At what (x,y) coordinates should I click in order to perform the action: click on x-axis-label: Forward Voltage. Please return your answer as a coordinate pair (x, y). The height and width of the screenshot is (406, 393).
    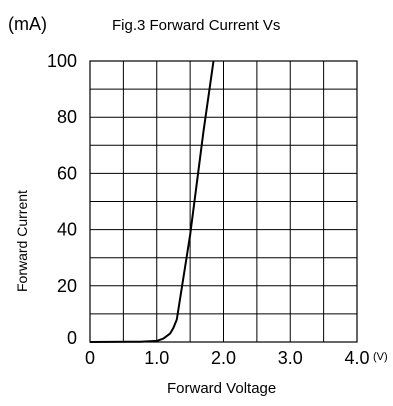
    Looking at the image, I should click on (221, 388).